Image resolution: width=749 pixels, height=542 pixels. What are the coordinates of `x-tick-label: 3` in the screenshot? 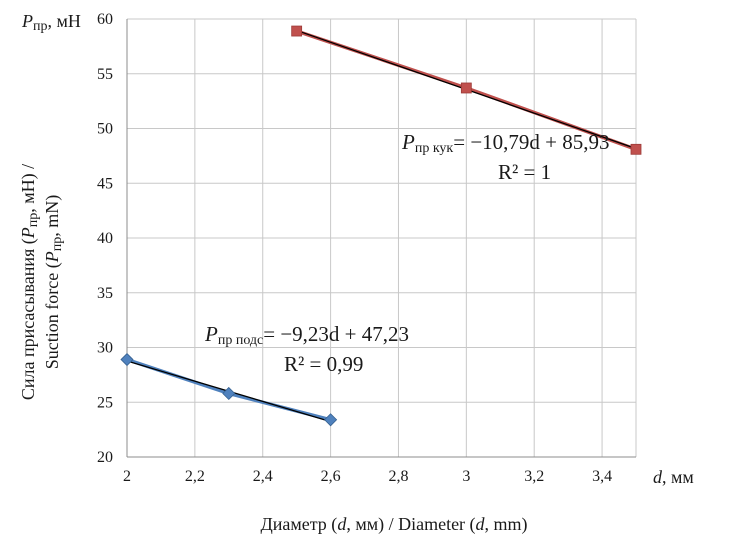 It's located at (466, 476).